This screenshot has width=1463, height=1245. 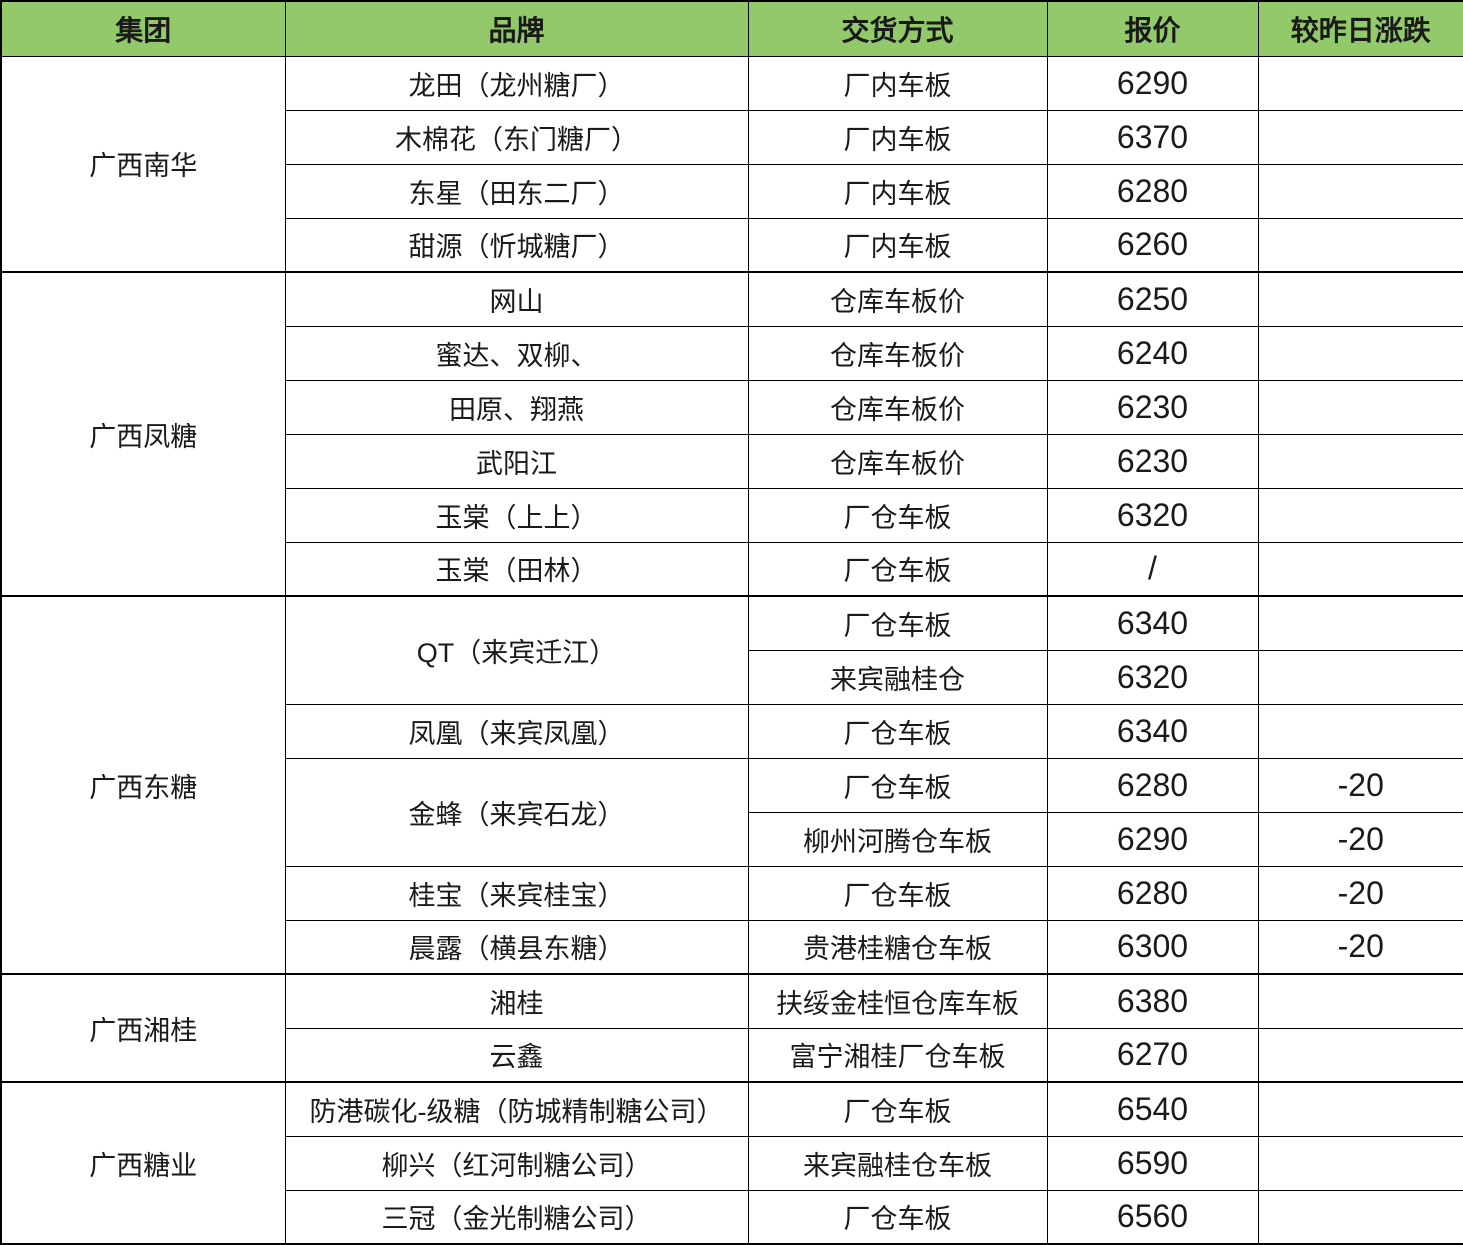 I want to click on price-cell: 6250, so click(x=1152, y=299).